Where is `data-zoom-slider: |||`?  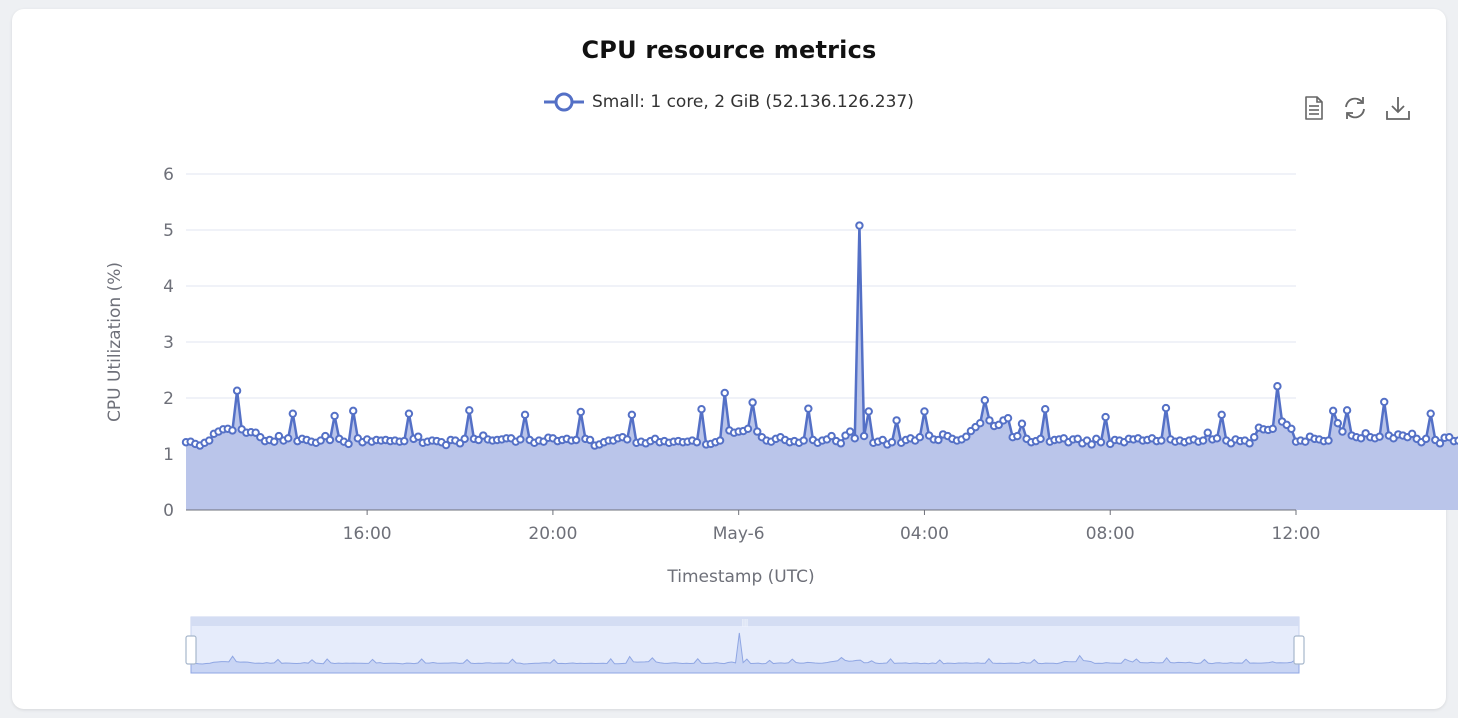
data-zoom-slider: ||| is located at coordinates (745, 645).